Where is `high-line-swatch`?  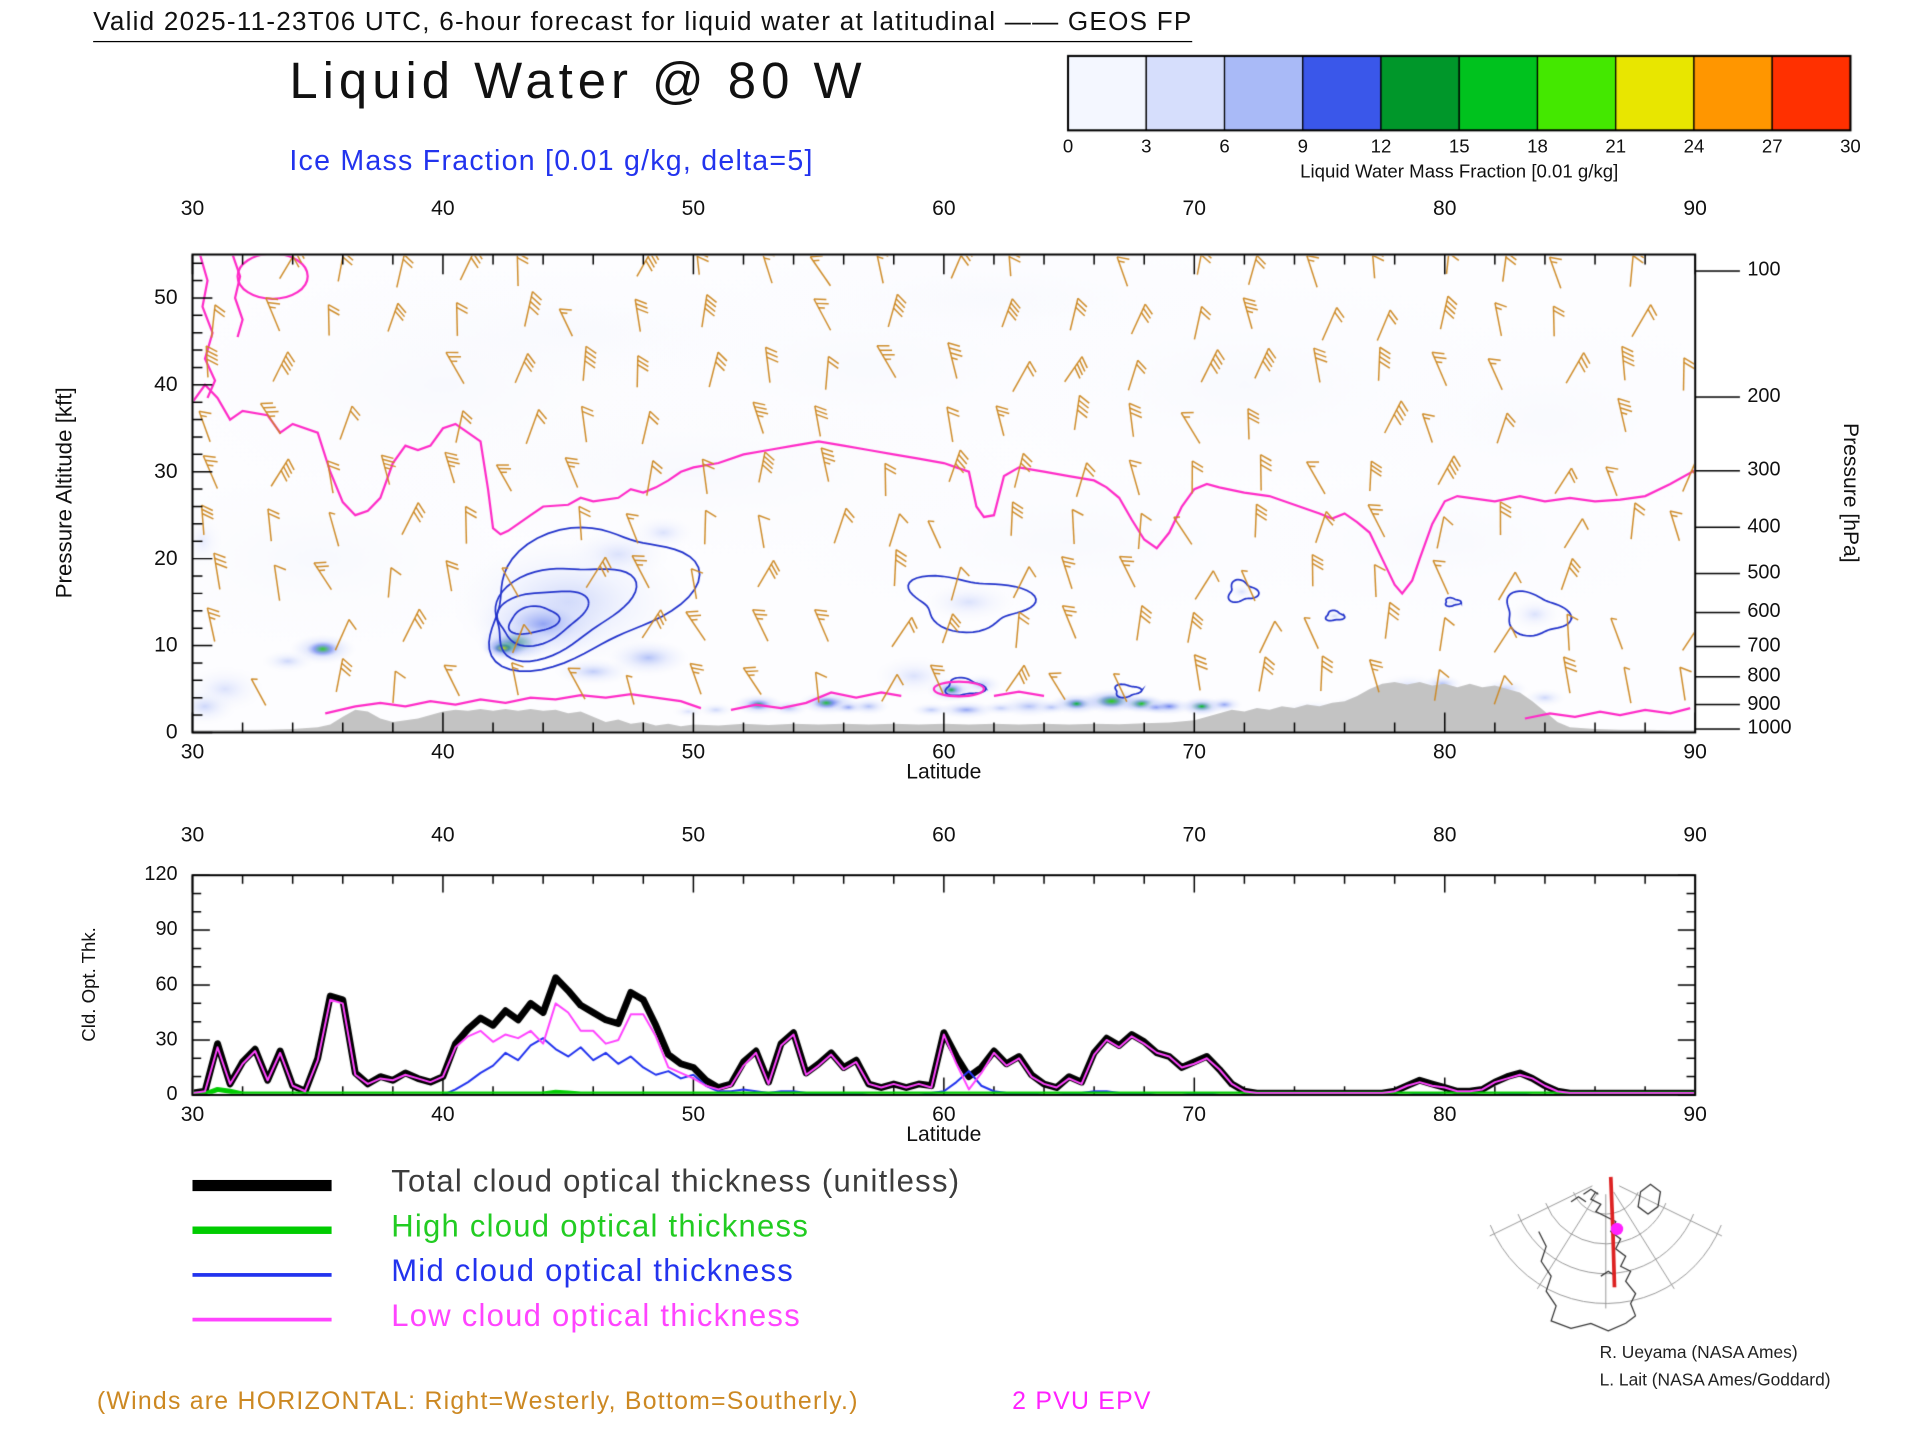
high-line-swatch is located at coordinates (262, 1230).